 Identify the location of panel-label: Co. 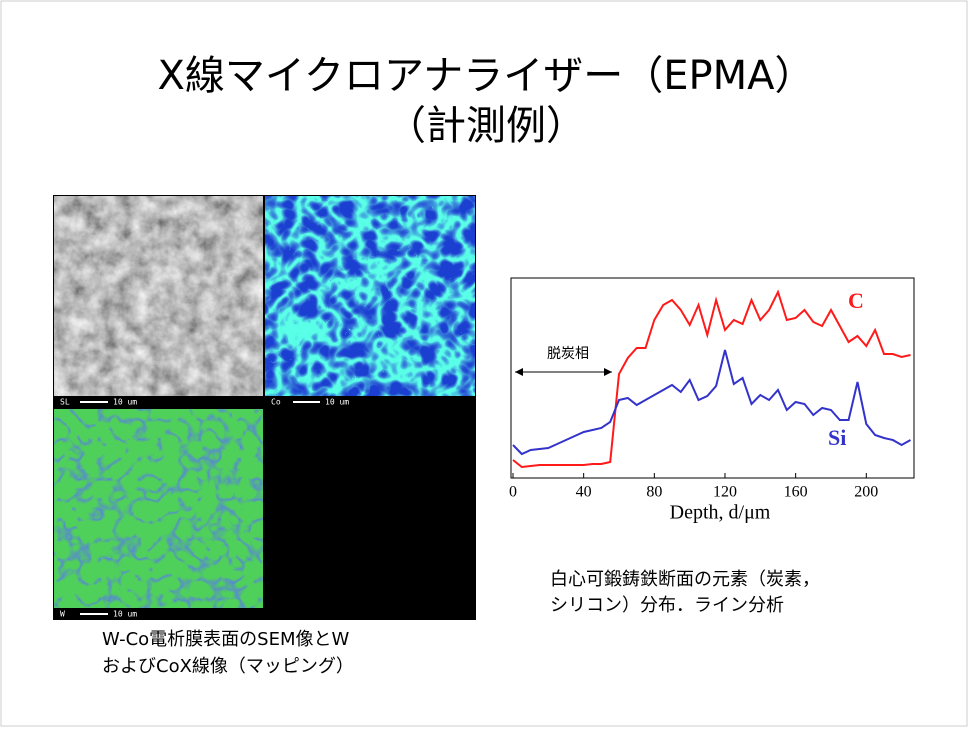
(276, 402).